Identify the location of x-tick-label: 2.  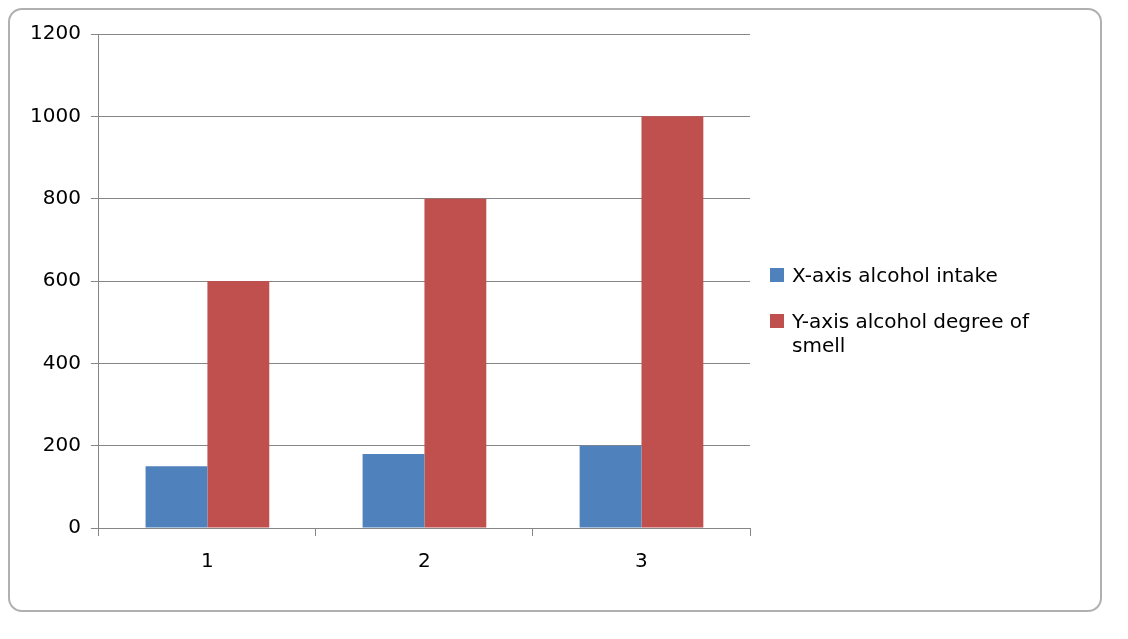
(424, 560).